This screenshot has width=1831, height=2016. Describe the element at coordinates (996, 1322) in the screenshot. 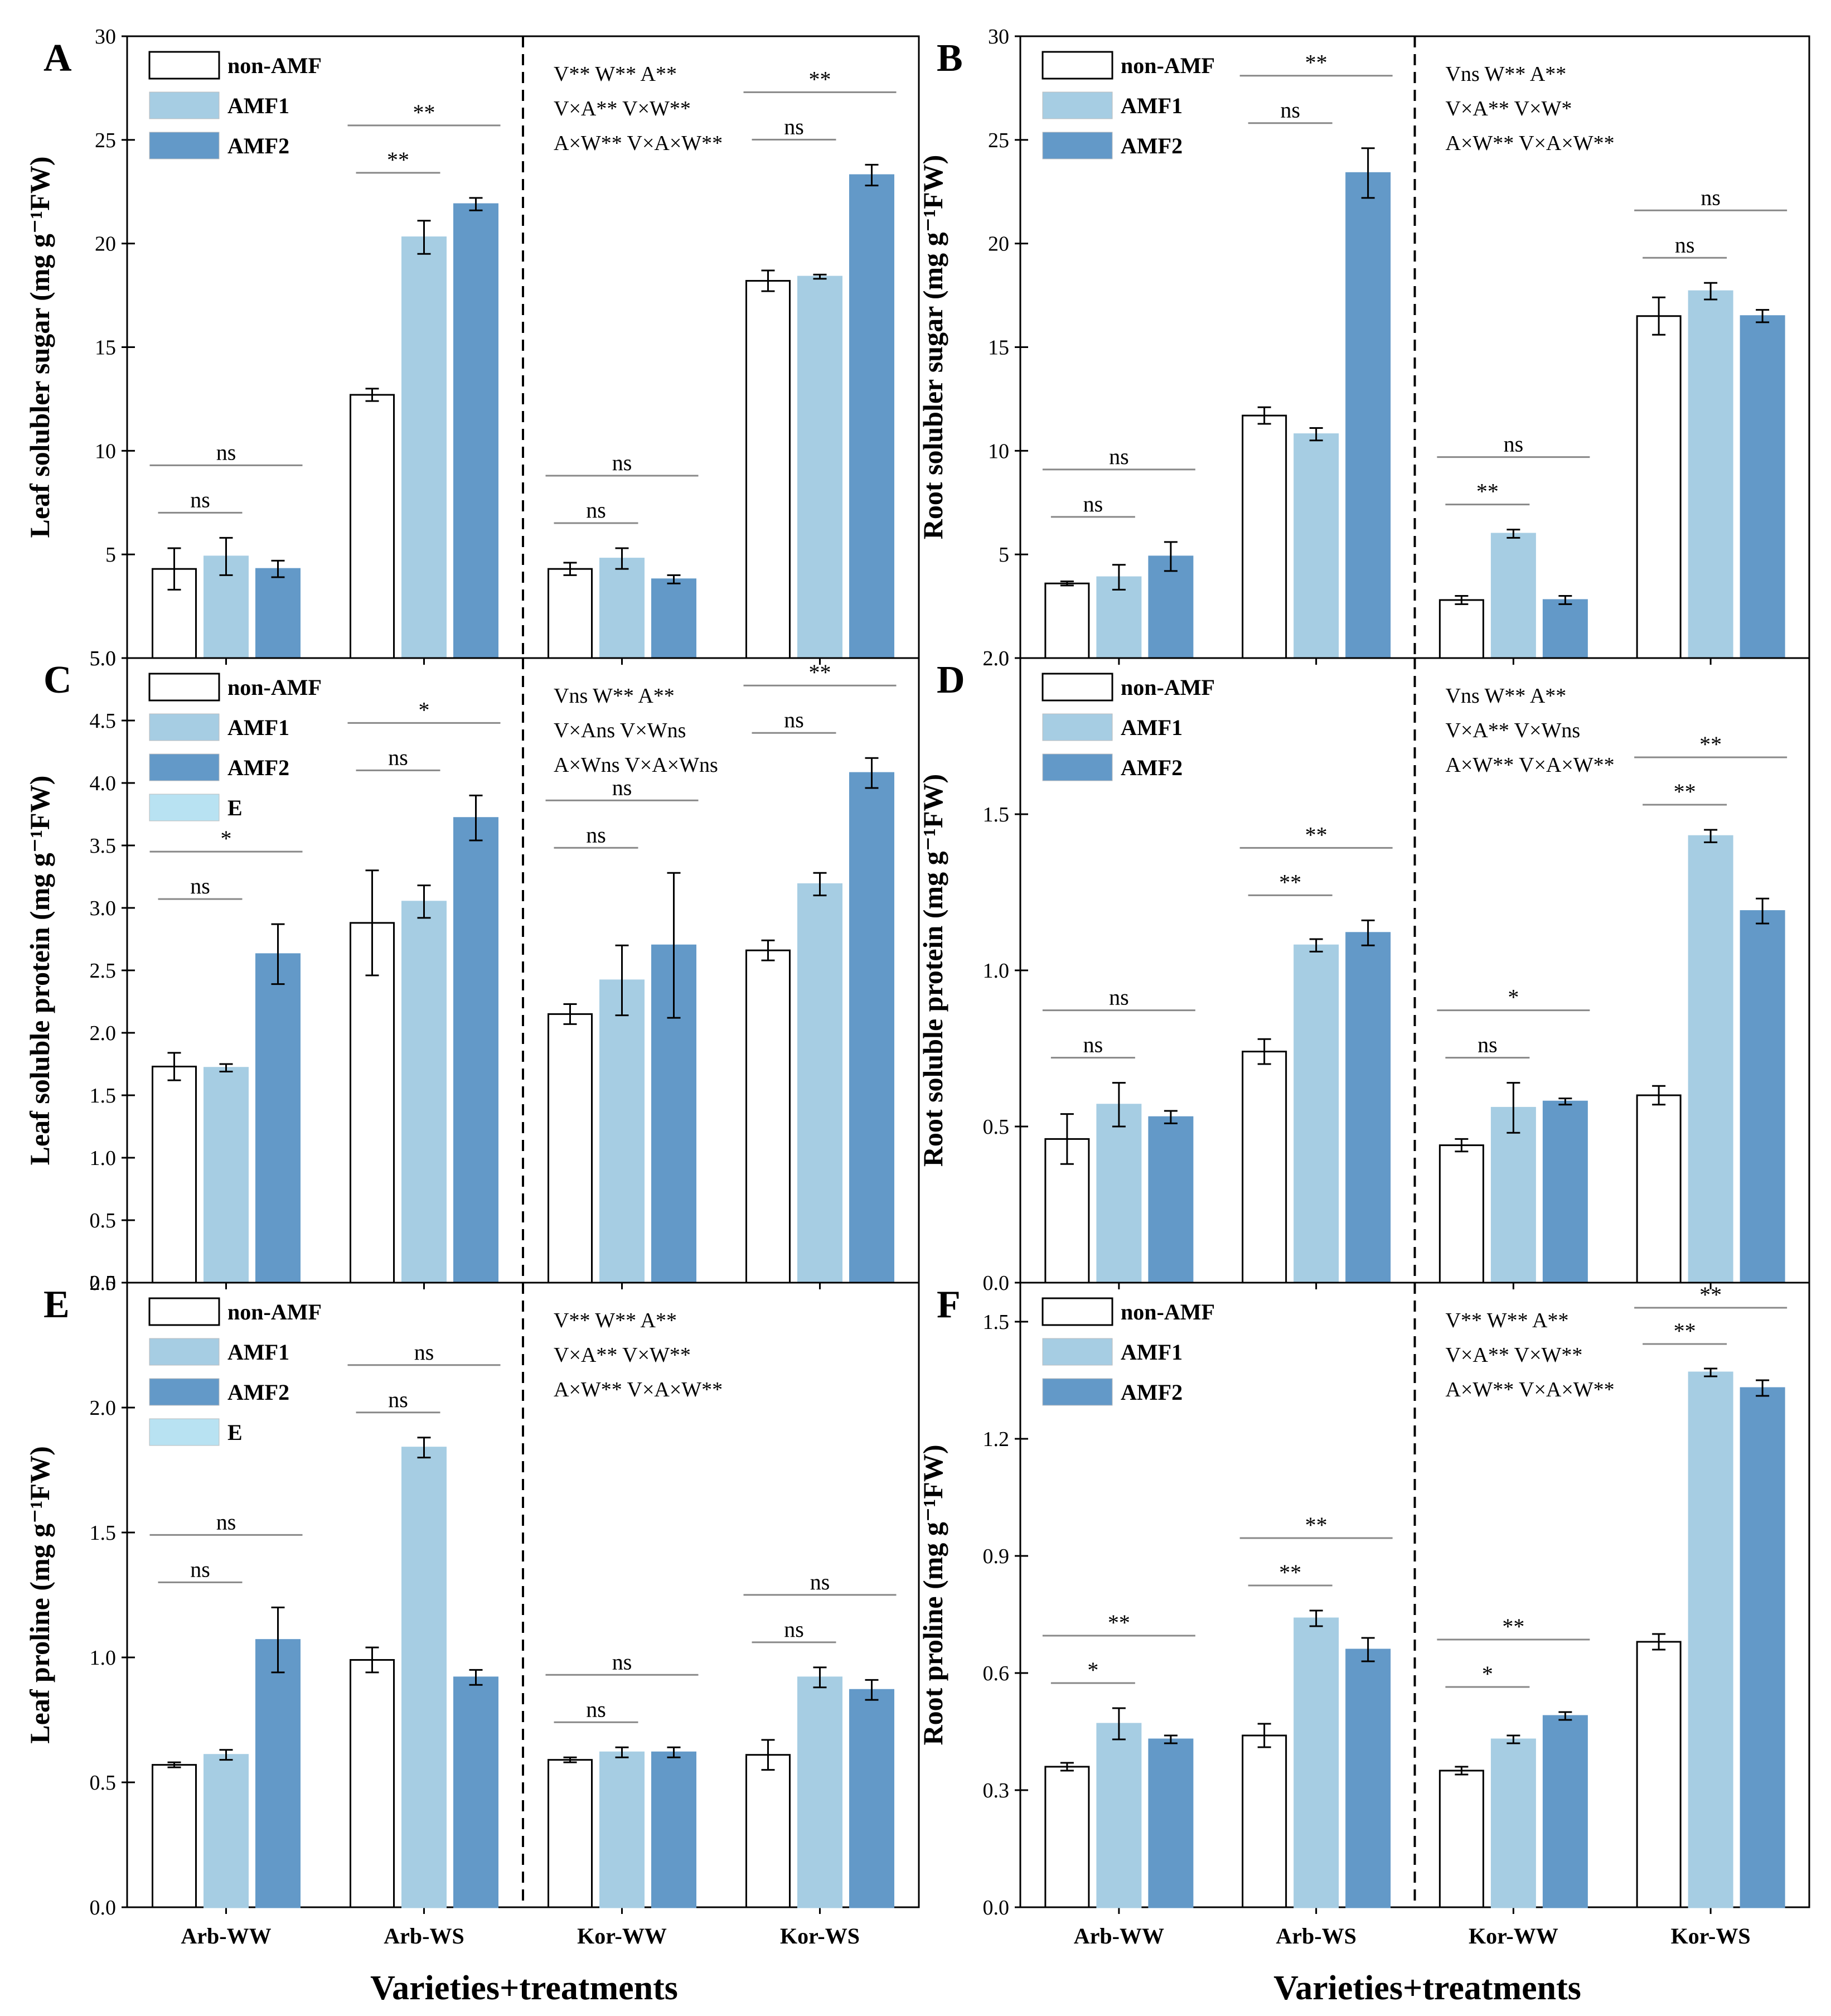

I see `y-tick-label: 1.5` at that location.